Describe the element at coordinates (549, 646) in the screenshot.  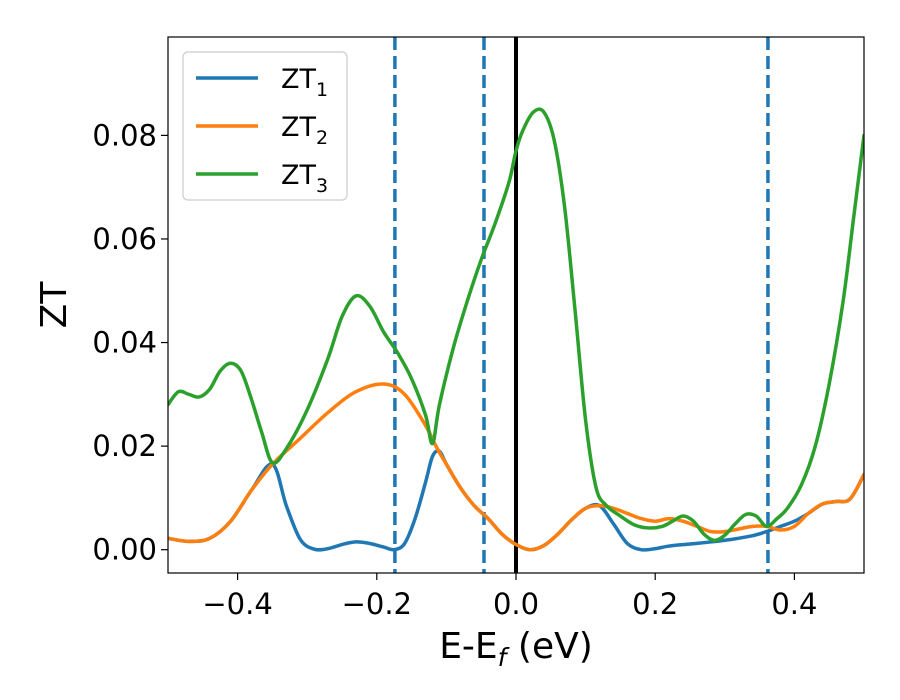
I see `x-axis-title-unit: (eV)` at that location.